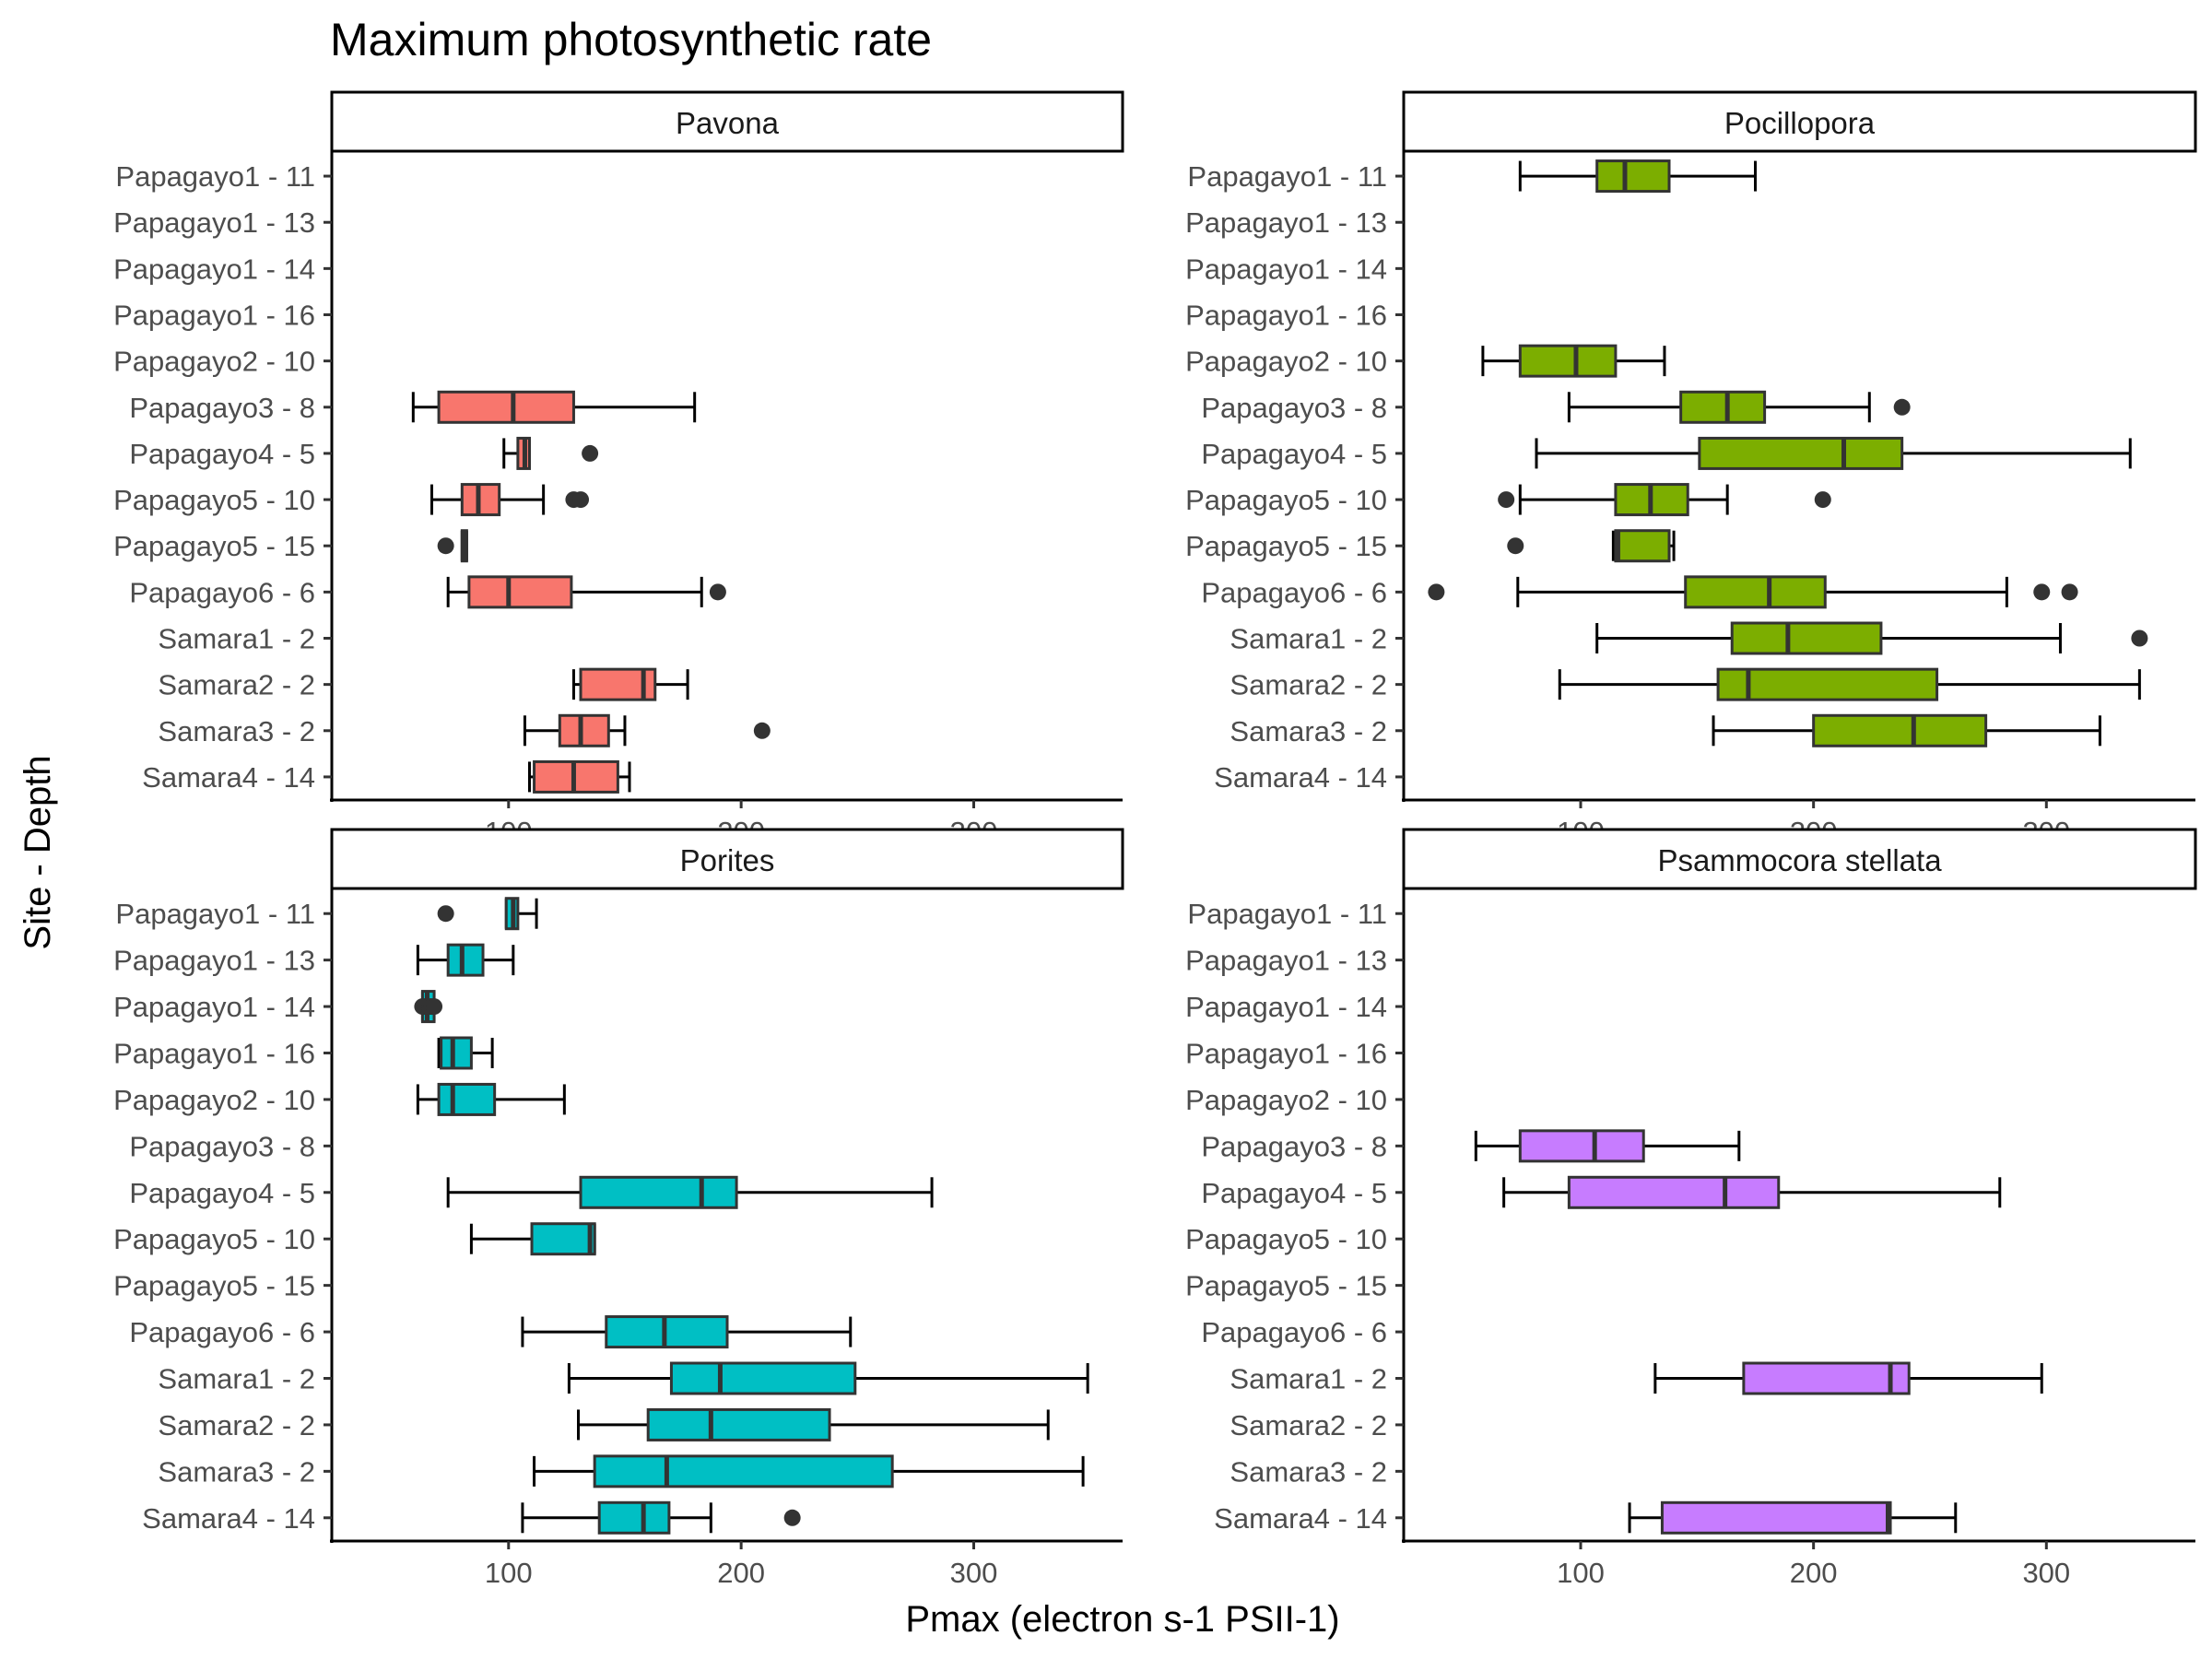 The height and width of the screenshot is (1659, 2212). What do you see at coordinates (1294, 592) in the screenshot?
I see `y-tick-label: Papagayo6 - 6` at bounding box center [1294, 592].